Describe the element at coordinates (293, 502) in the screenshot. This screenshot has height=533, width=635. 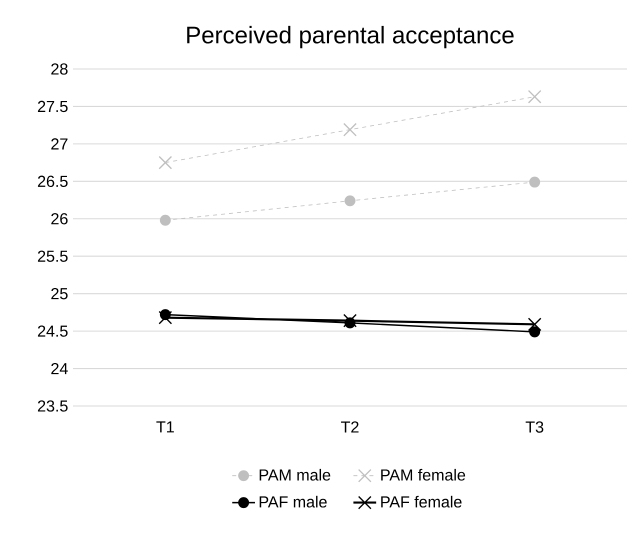
I see `legend-label: PAF male` at that location.